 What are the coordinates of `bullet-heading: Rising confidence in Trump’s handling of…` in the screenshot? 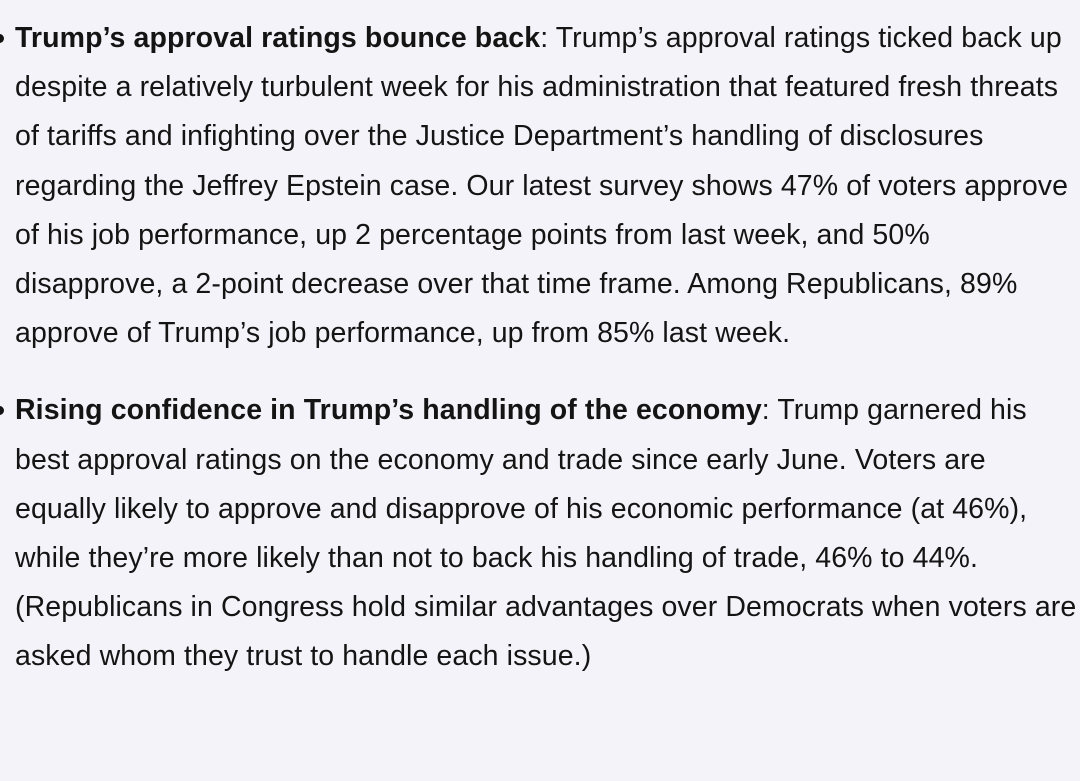 It's located at (388, 410).